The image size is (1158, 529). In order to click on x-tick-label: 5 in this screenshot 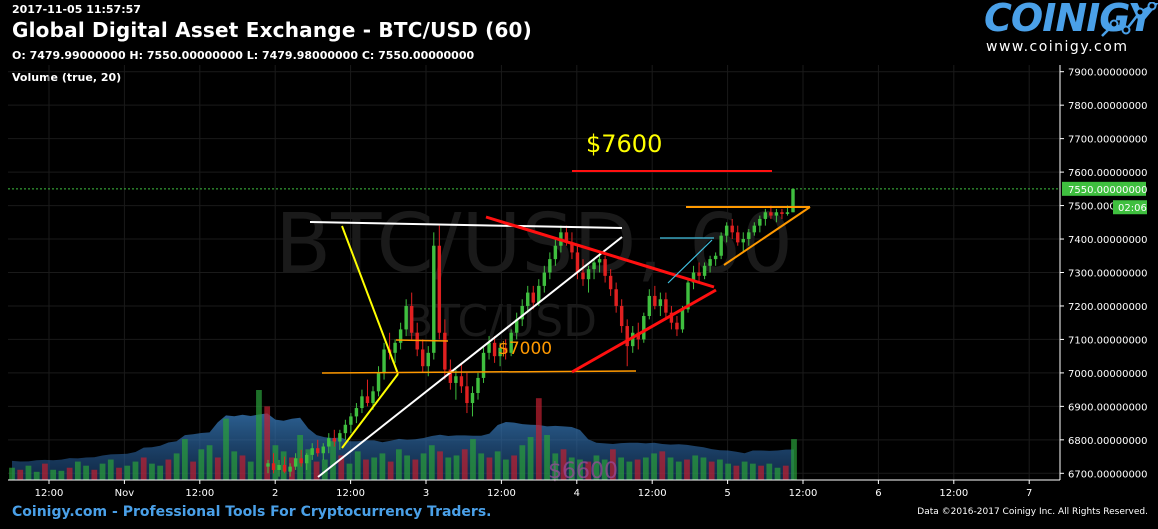, I will do `click(727, 493)`.